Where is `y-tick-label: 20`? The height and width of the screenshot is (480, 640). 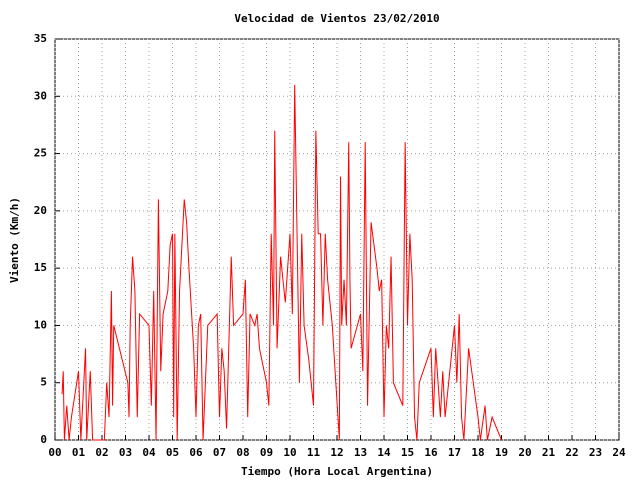 y-tick-label: 20 is located at coordinates (40, 210).